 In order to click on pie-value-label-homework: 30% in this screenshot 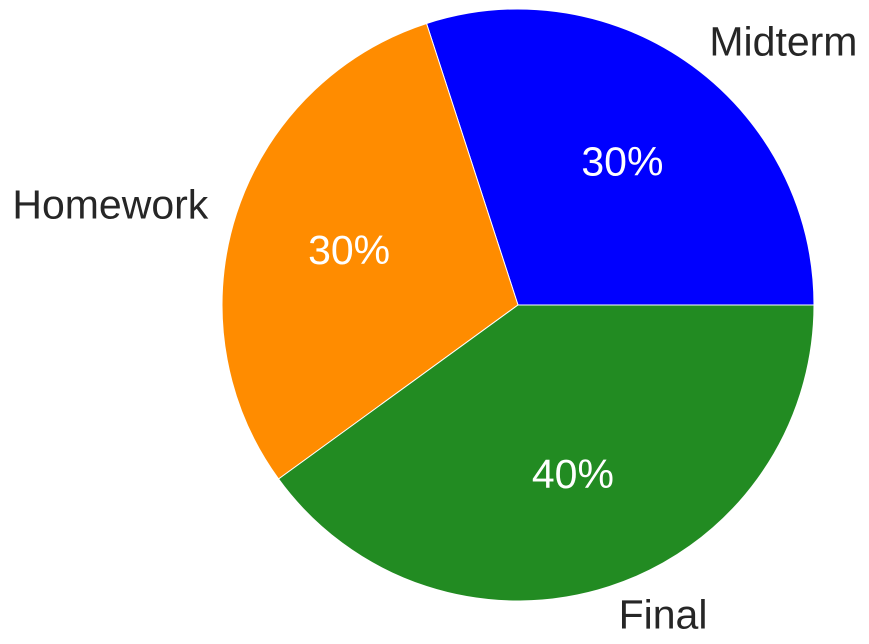, I will do `click(349, 250)`.